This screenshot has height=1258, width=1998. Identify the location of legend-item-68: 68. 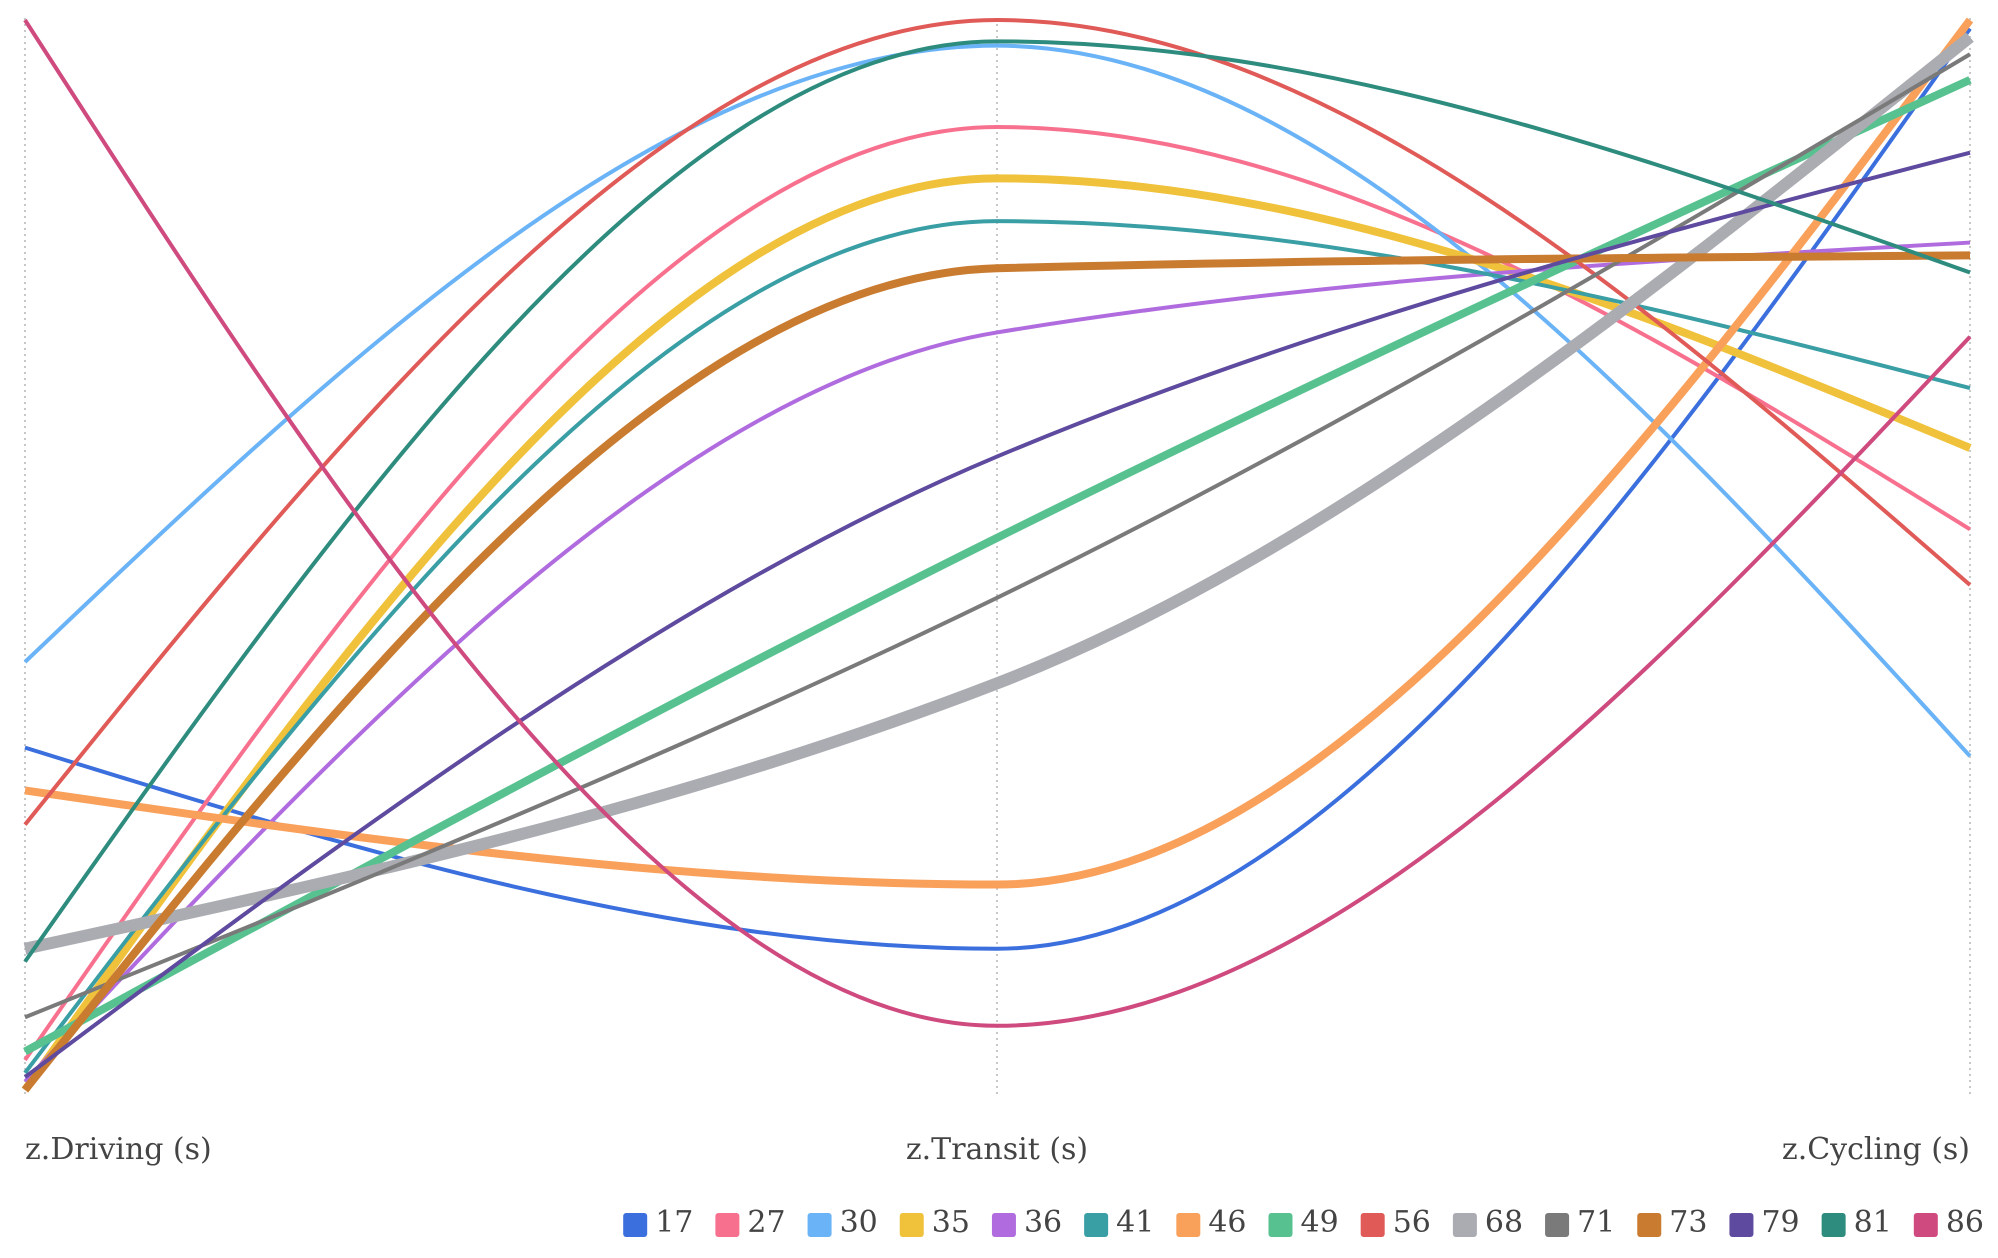
(1487, 1222).